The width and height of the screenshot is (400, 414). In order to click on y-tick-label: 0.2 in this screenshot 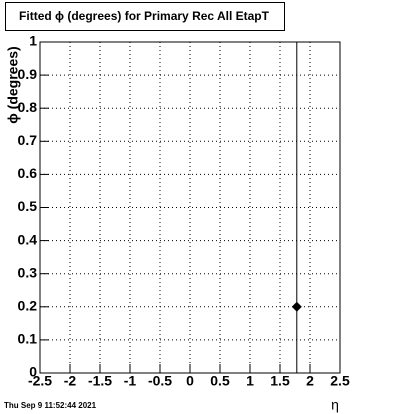, I will do `click(28, 306)`.